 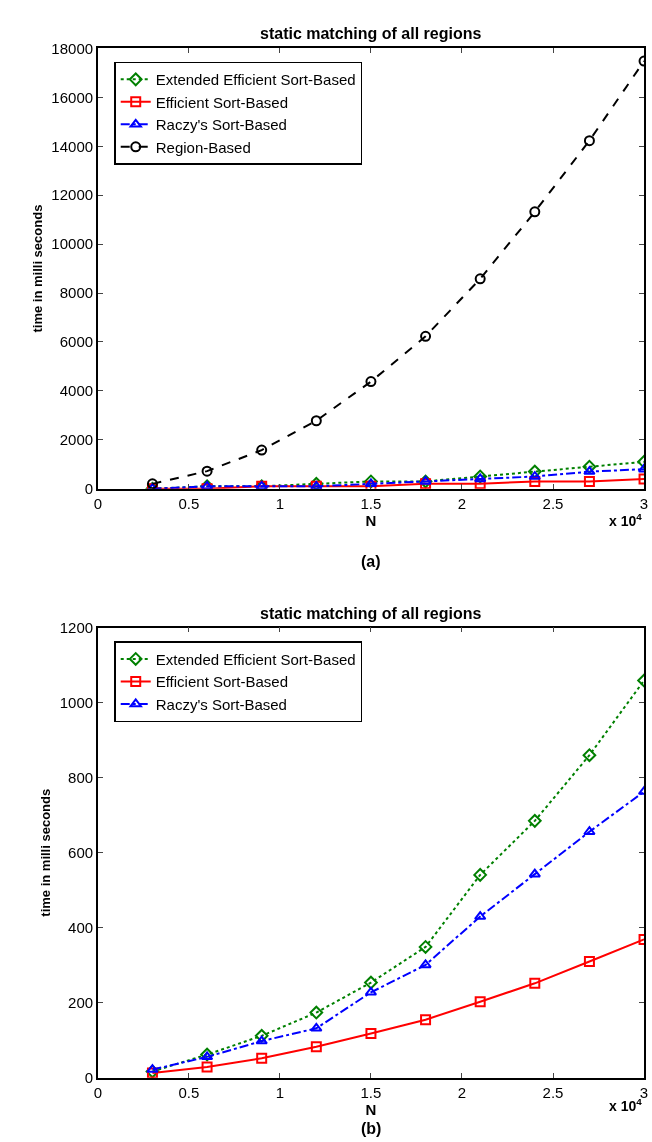 I want to click on y-tick-label: 1000, so click(x=76, y=702).